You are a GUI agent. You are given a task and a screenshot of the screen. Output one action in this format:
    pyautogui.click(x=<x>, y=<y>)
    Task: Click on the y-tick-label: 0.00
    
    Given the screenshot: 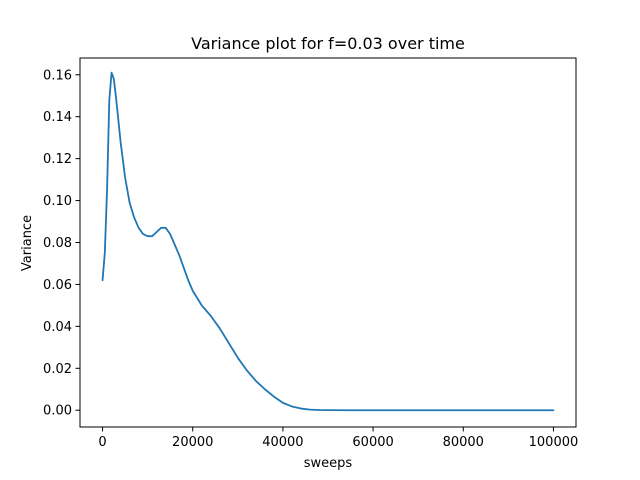 What is the action you would take?
    pyautogui.click(x=57, y=411)
    